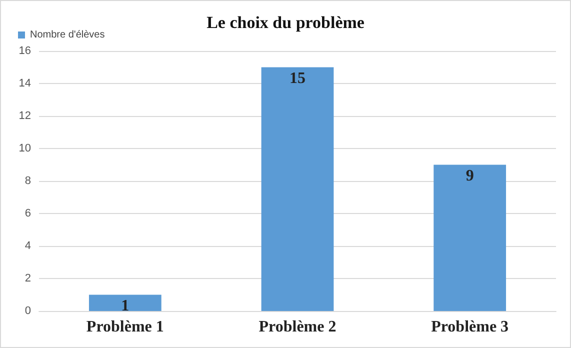 The width and height of the screenshot is (571, 348). Describe the element at coordinates (298, 78) in the screenshot. I see `data-label: 15` at that location.